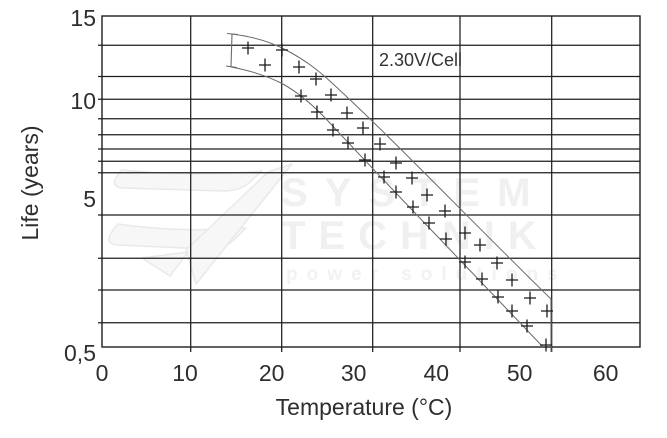  Describe the element at coordinates (30, 183) in the screenshot. I see `y-axis-title: Life (years)` at that location.